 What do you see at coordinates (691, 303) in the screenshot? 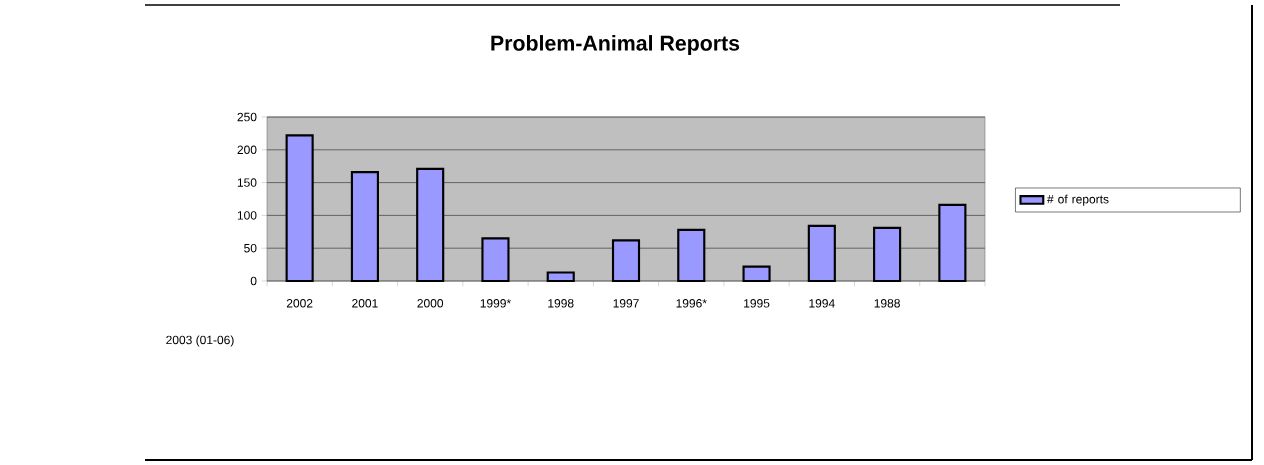
I see `x-tick-label: 1996*` at bounding box center [691, 303].